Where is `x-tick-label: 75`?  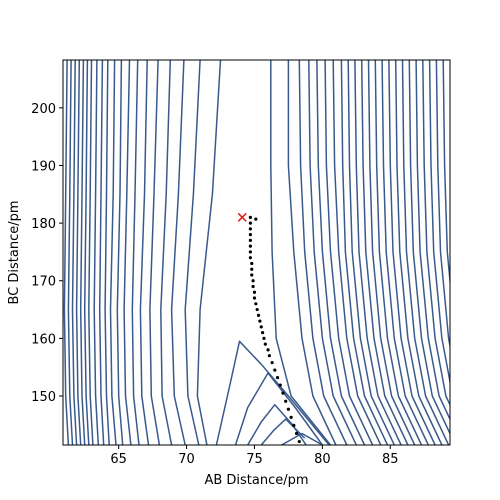
x-tick-label: 75 is located at coordinates (254, 459).